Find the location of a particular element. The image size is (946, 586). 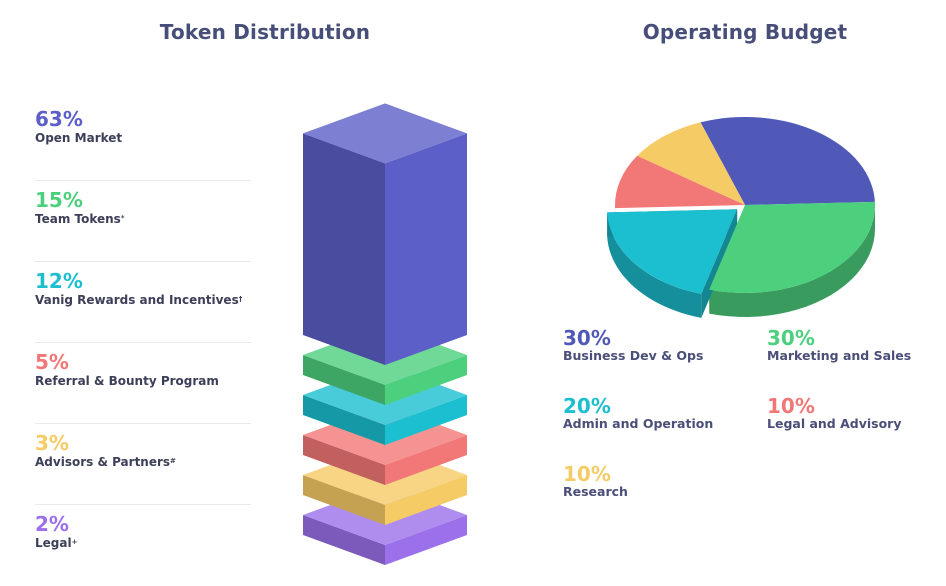

budget-item-legal-advisory: 10% Legal and Advisory is located at coordinates (856, 414).